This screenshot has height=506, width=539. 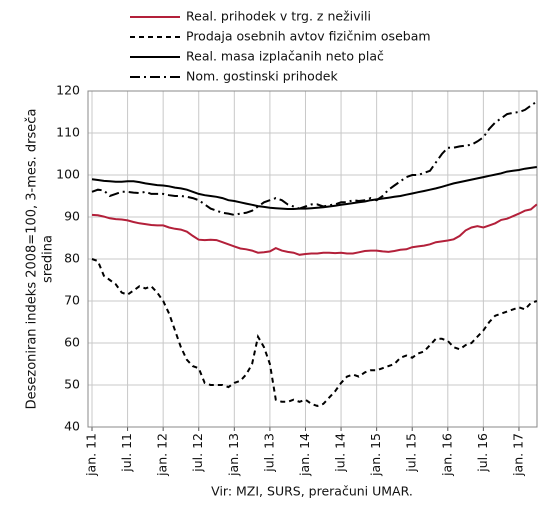 What do you see at coordinates (340, 453) in the screenshot?
I see `x-tick-label: jul. 14` at bounding box center [340, 453].